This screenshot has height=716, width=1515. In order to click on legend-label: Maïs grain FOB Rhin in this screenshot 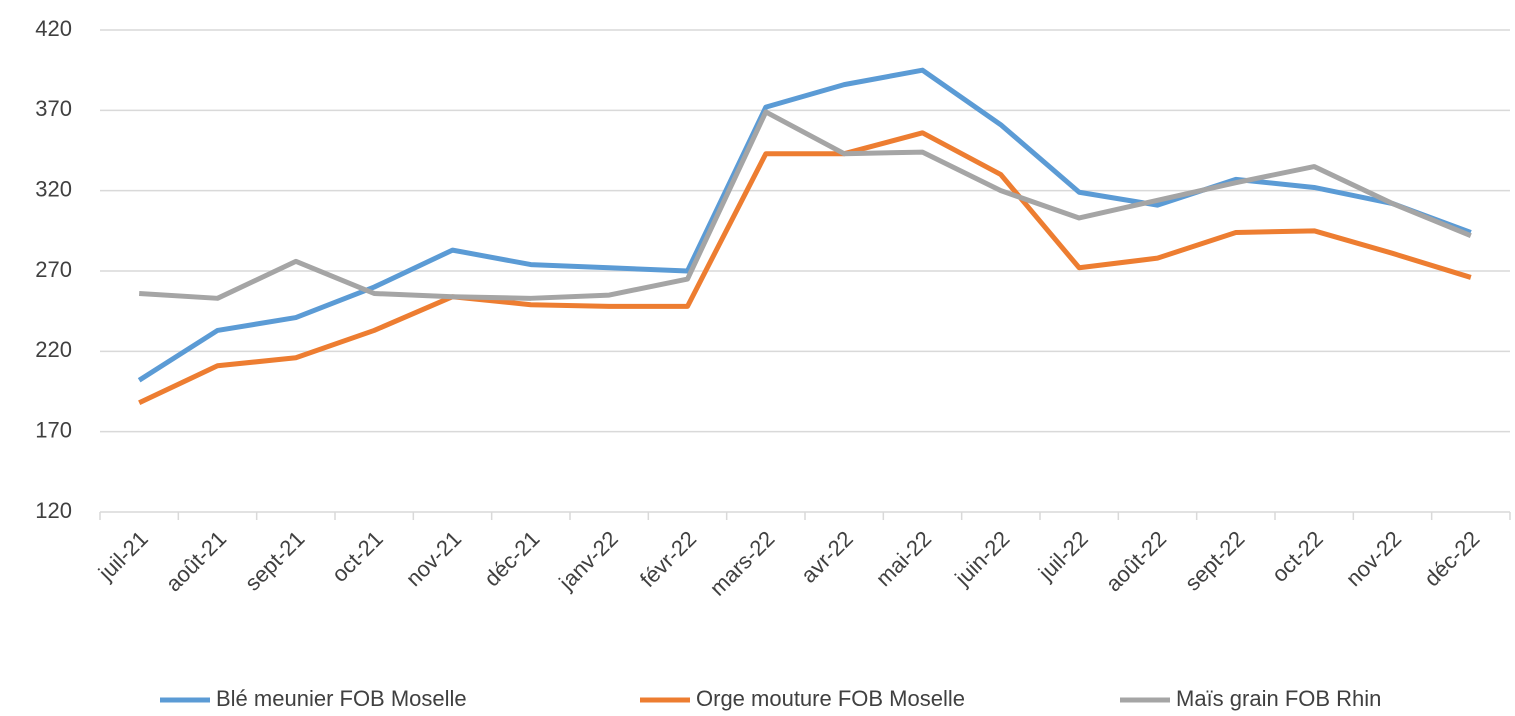, I will do `click(1278, 698)`.